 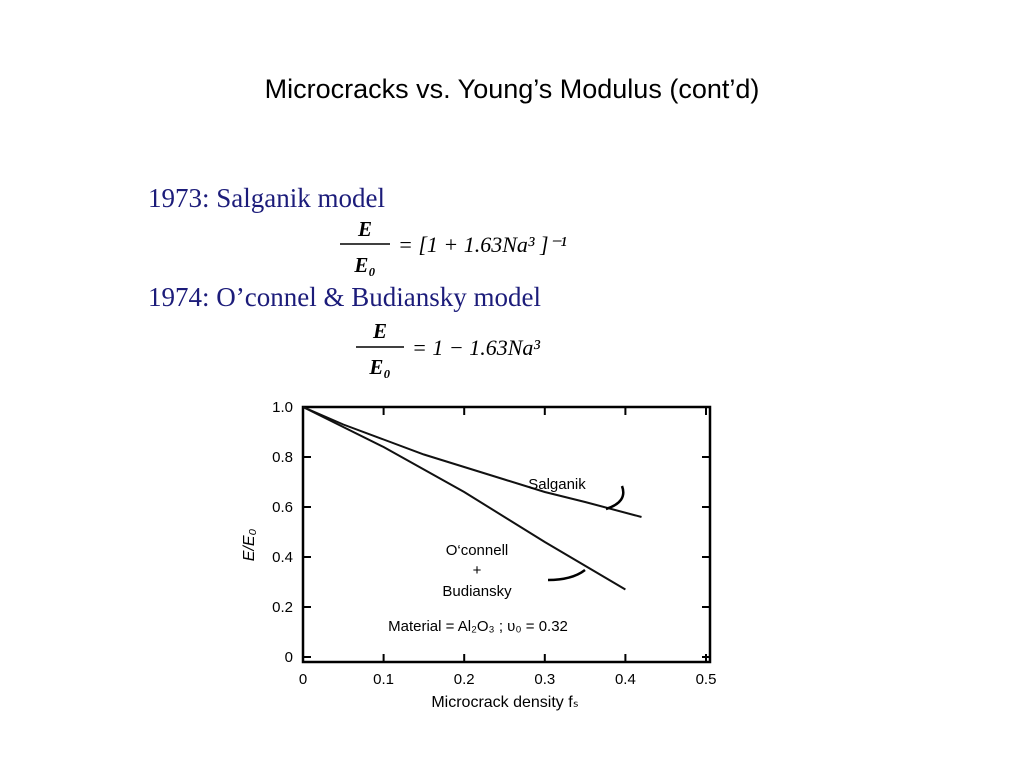 I want to click on eq-rhs: = 1 − 1.63Na³, so click(x=476, y=347).